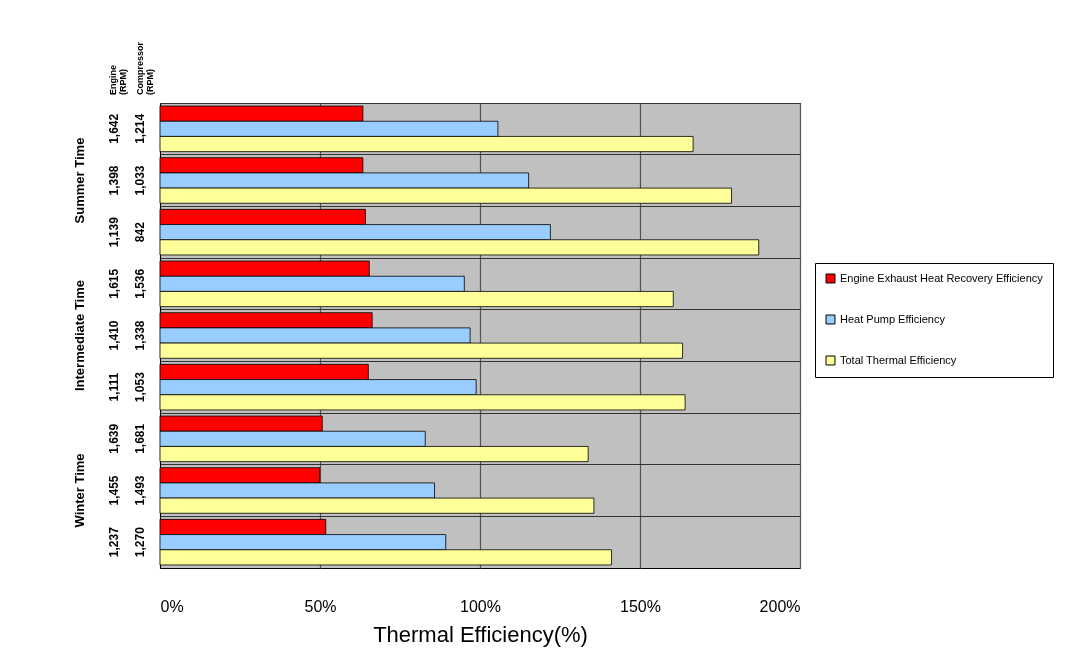 The height and width of the screenshot is (650, 1070). Describe the element at coordinates (113, 180) in the screenshot. I see `y-tick-label: 1,398` at that location.